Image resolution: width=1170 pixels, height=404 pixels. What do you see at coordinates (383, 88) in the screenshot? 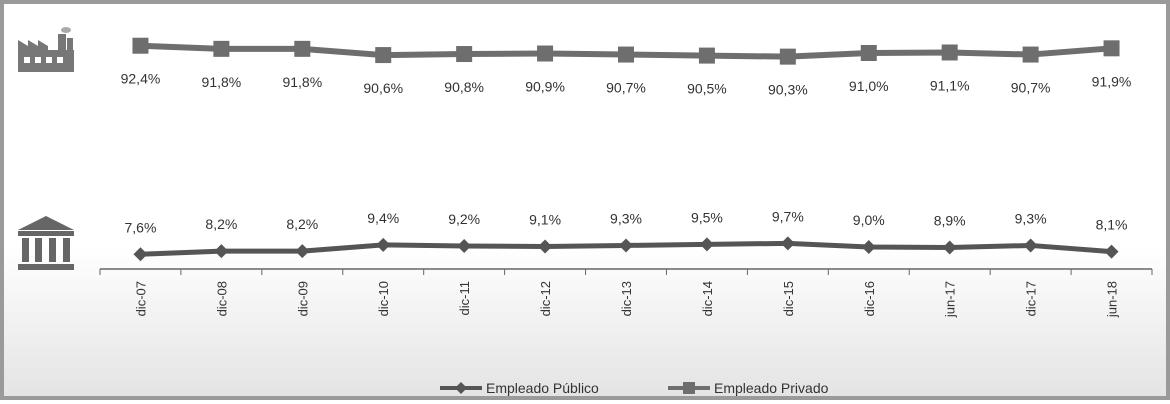
I see `data-label: 90,6%` at bounding box center [383, 88].